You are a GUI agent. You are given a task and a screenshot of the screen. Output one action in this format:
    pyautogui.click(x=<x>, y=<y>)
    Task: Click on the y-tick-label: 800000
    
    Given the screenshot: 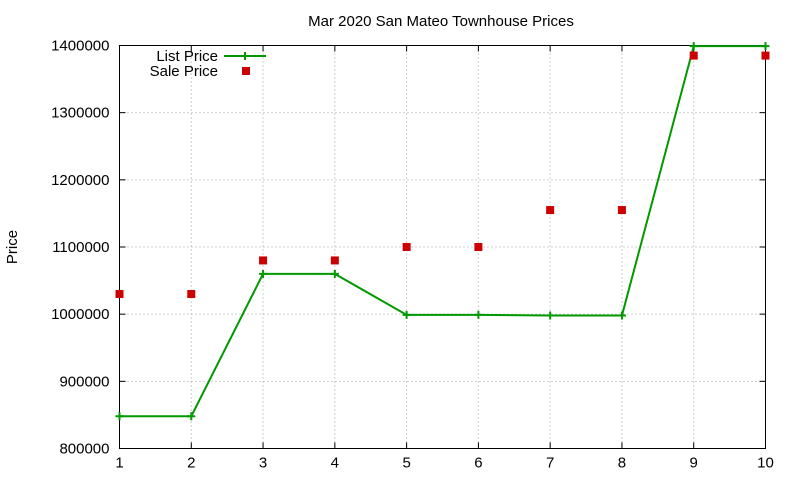 What is the action you would take?
    pyautogui.click(x=84, y=449)
    